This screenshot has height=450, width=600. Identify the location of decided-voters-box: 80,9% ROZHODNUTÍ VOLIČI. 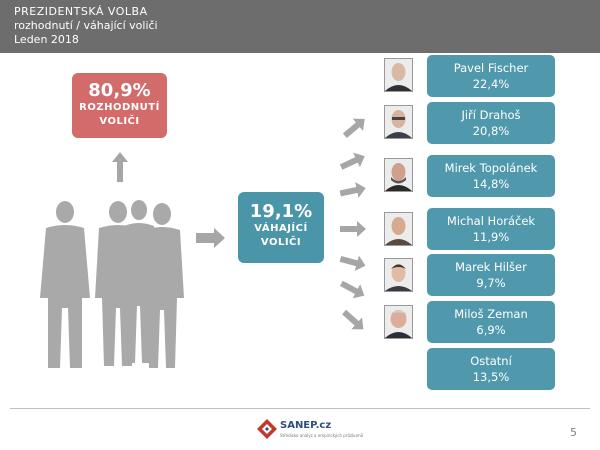
(119, 105).